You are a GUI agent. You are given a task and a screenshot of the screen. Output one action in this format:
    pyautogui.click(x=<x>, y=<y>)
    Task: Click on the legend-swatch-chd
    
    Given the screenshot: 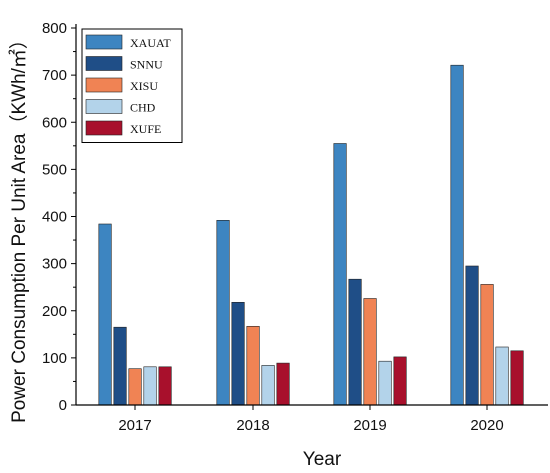 What is the action you would take?
    pyautogui.click(x=104, y=106)
    